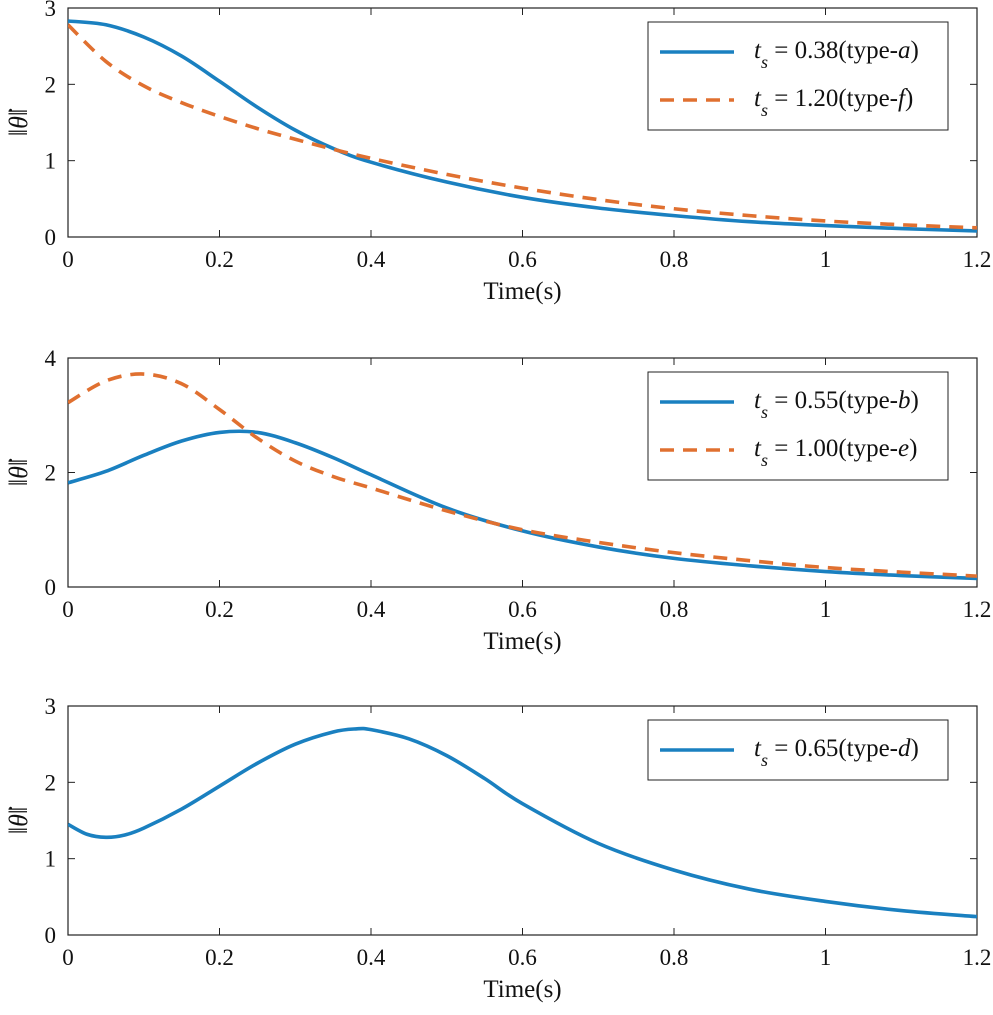 Image resolution: width=993 pixels, height=1015 pixels. I want to click on series-line-b, so click(522, 505).